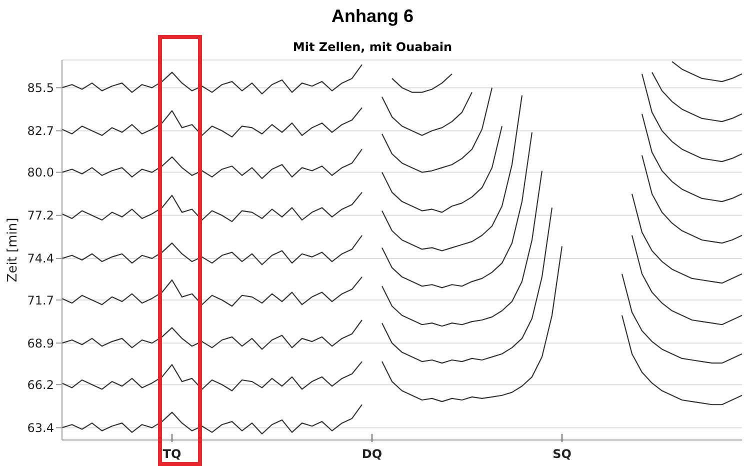  I want to click on x-tick-label: TQ, so click(172, 454).